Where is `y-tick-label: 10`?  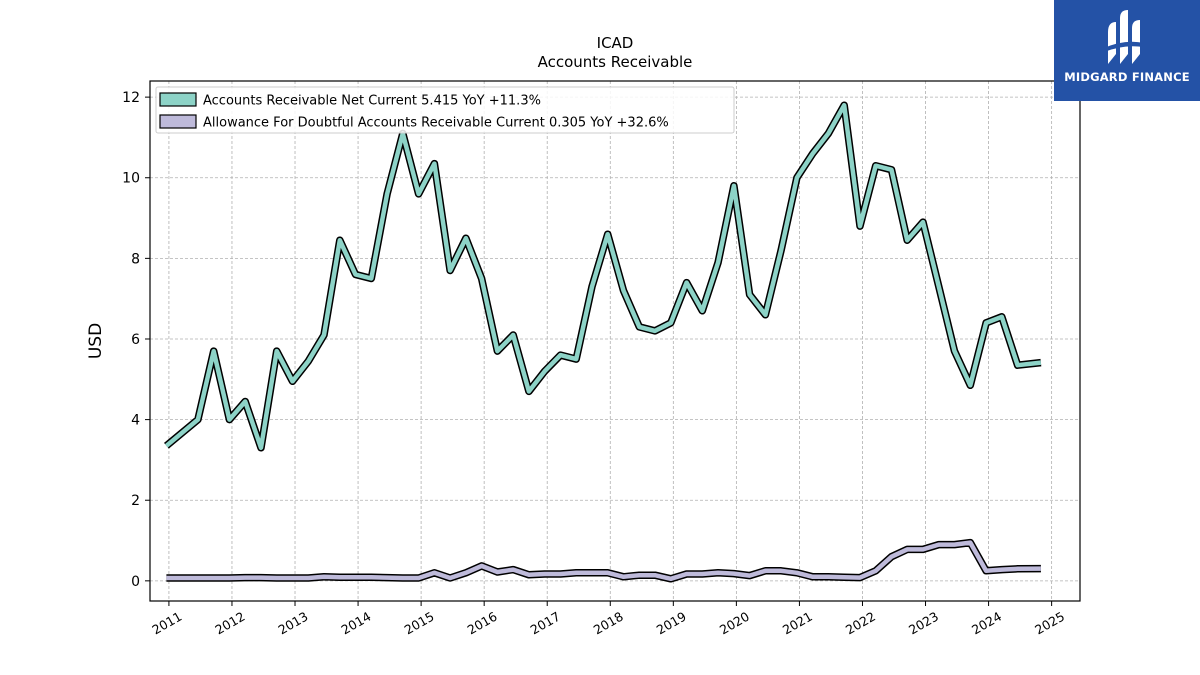
y-tick-label: 10 is located at coordinates (131, 179).